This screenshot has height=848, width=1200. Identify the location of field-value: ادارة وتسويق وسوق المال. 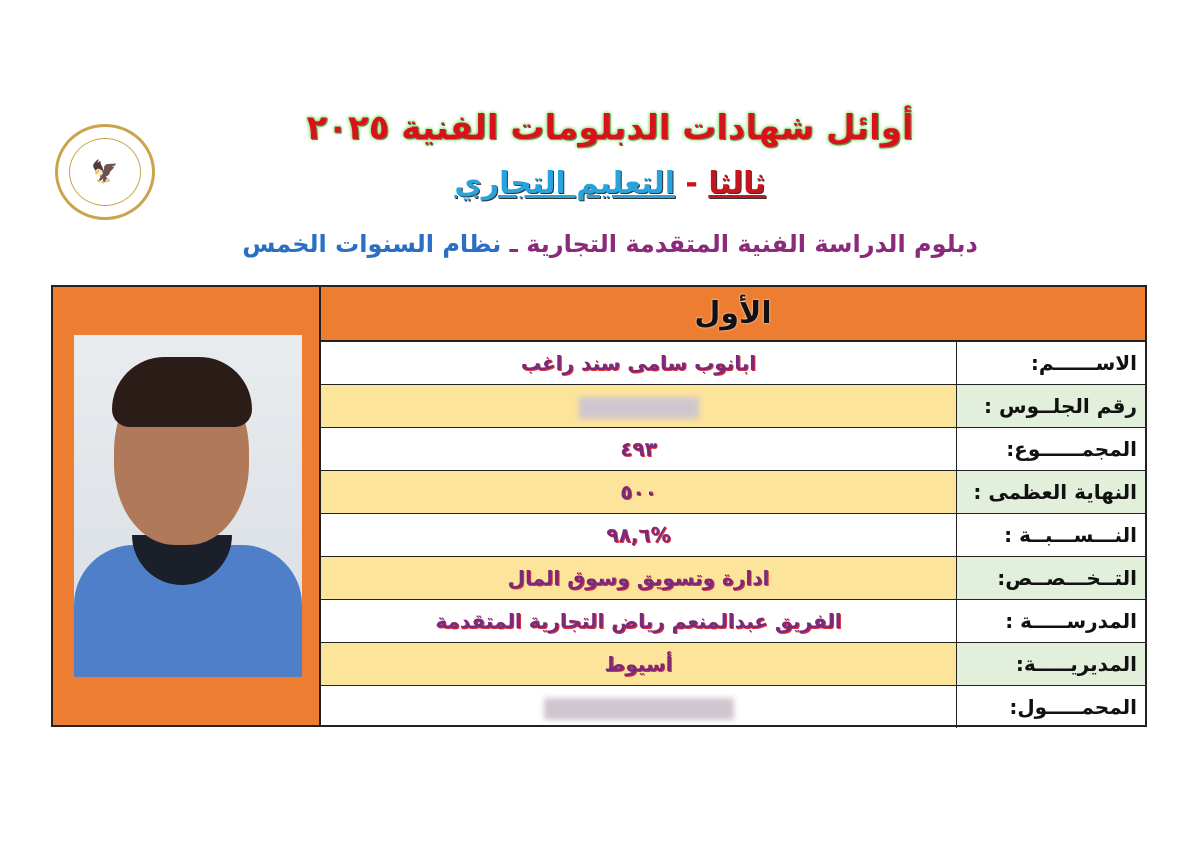
(638, 578).